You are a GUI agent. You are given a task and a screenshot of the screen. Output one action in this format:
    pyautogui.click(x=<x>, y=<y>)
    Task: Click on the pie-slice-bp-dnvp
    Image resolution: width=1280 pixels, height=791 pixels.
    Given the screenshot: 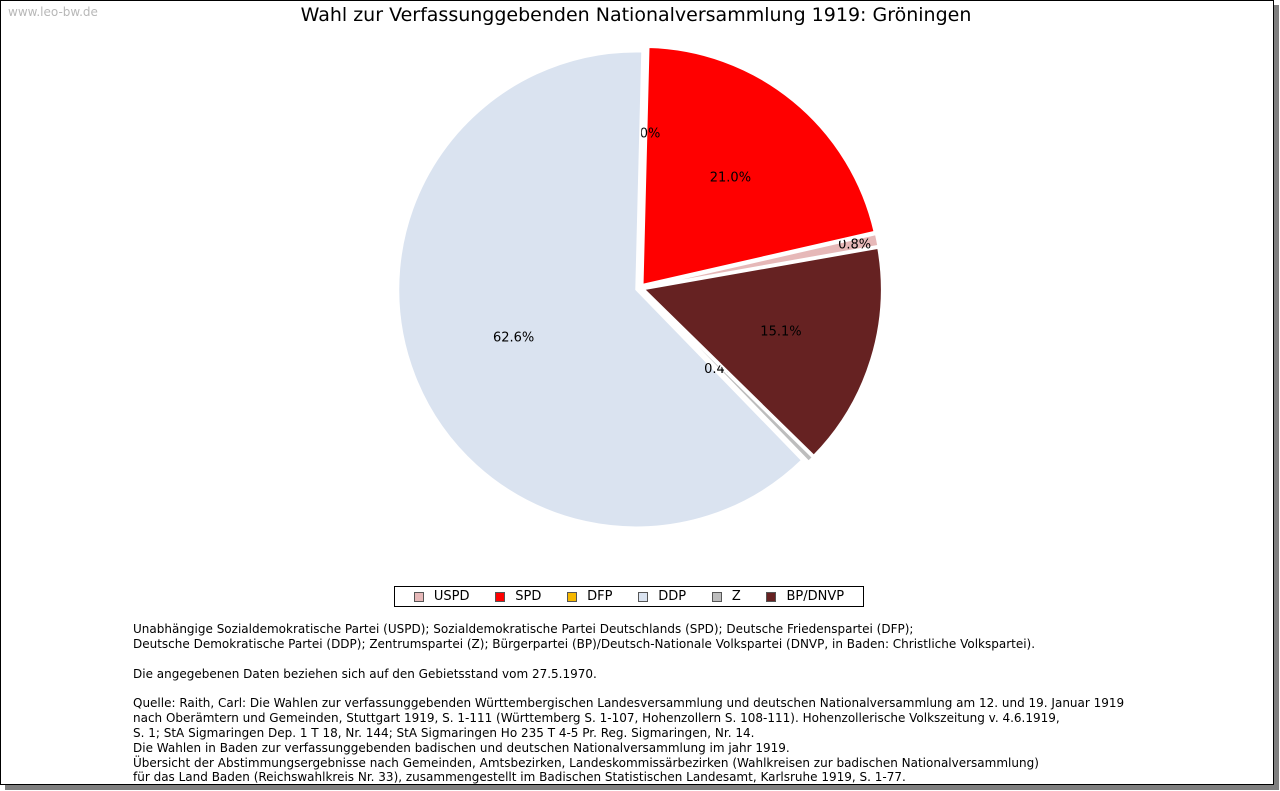 What is the action you would take?
    pyautogui.click(x=762, y=352)
    